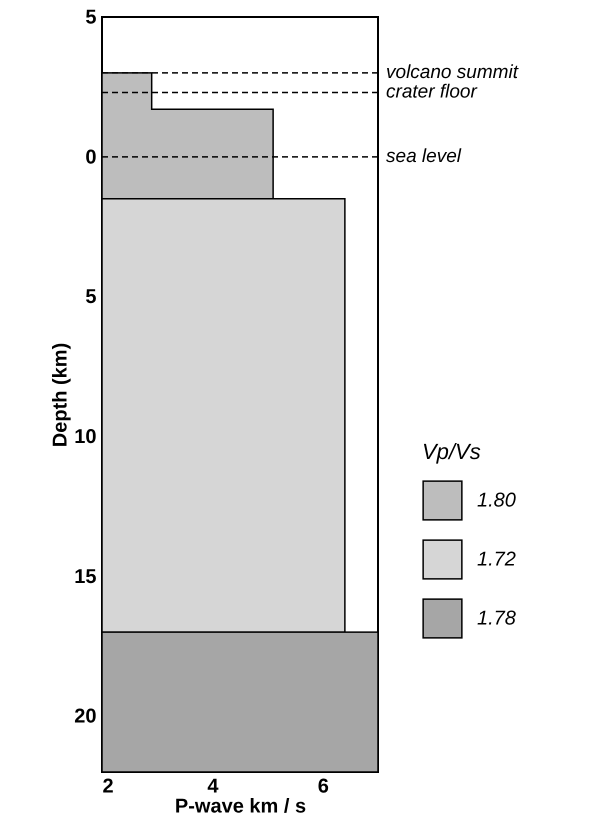  Describe the element at coordinates (432, 92) in the screenshot. I see `ref-line-label: crater floor` at that location.